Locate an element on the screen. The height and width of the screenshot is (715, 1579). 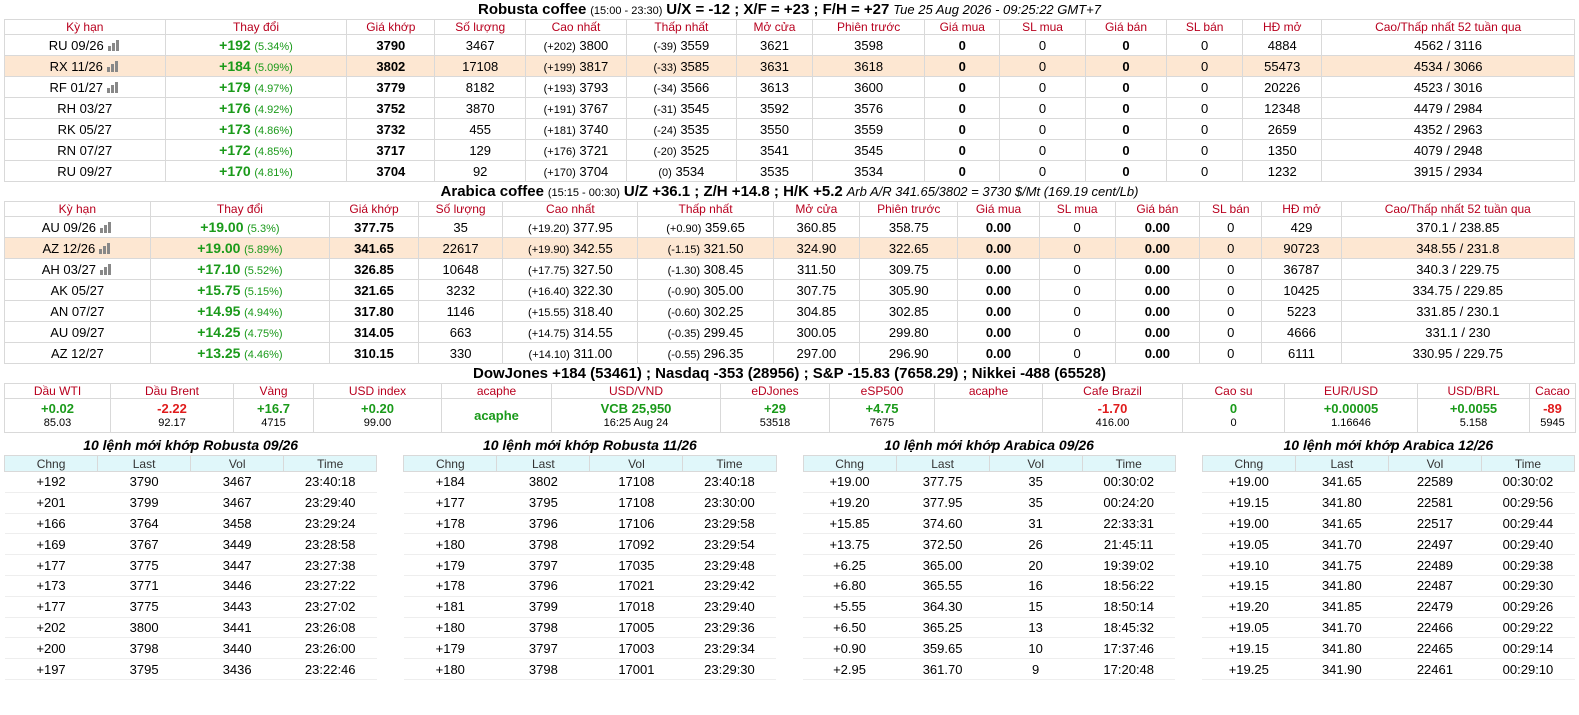
change-percent: (4.81%) is located at coordinates (273, 173).